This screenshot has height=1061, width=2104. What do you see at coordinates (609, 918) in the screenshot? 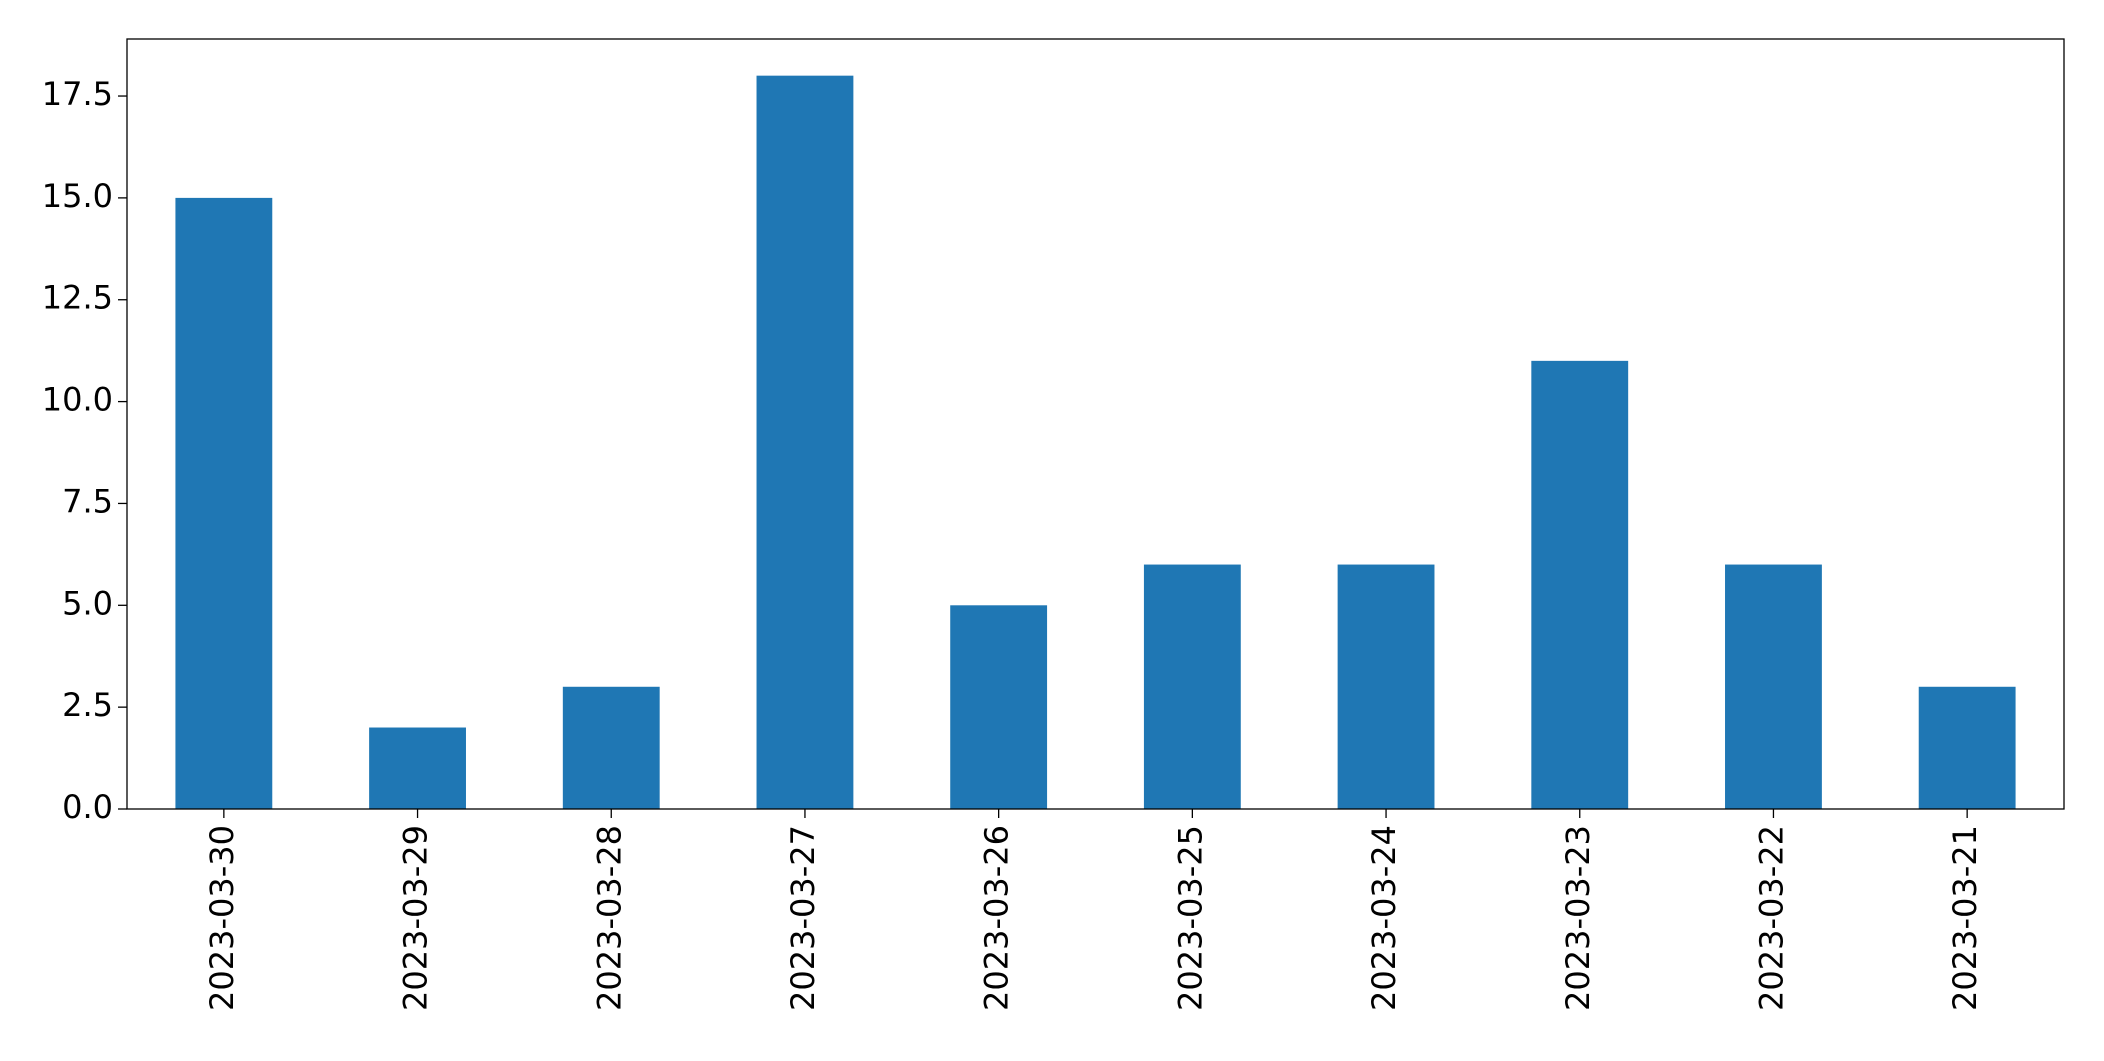
I see `x-tick-label: 2023-03-28` at bounding box center [609, 918].